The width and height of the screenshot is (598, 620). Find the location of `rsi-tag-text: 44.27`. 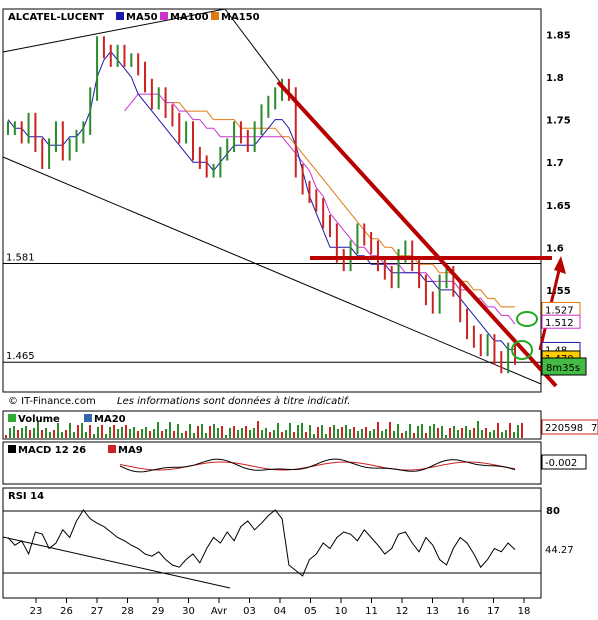

rsi-tag-text: 44.27 is located at coordinates (559, 550).